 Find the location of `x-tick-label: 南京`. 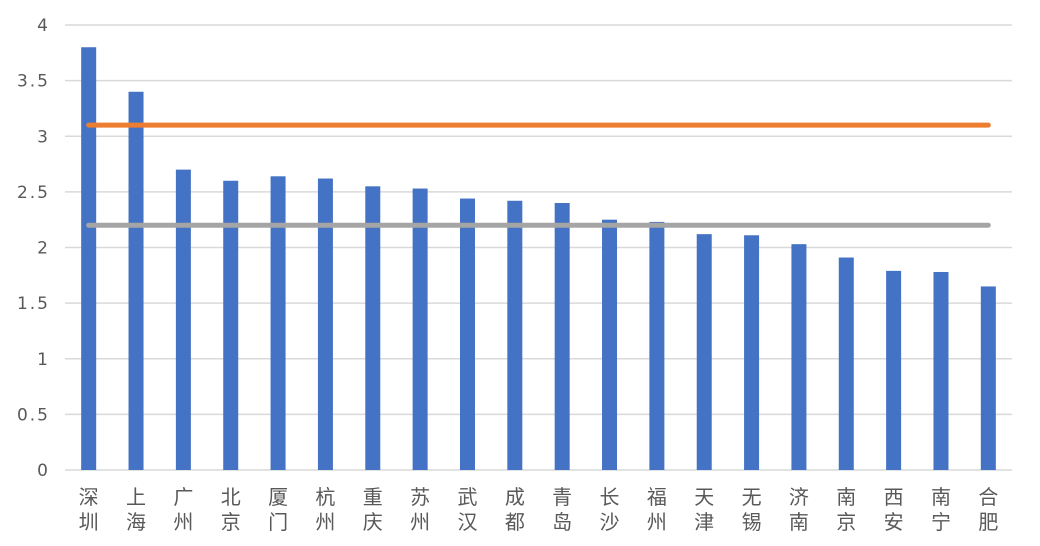

x-tick-label: 南京 is located at coordinates (846, 509).